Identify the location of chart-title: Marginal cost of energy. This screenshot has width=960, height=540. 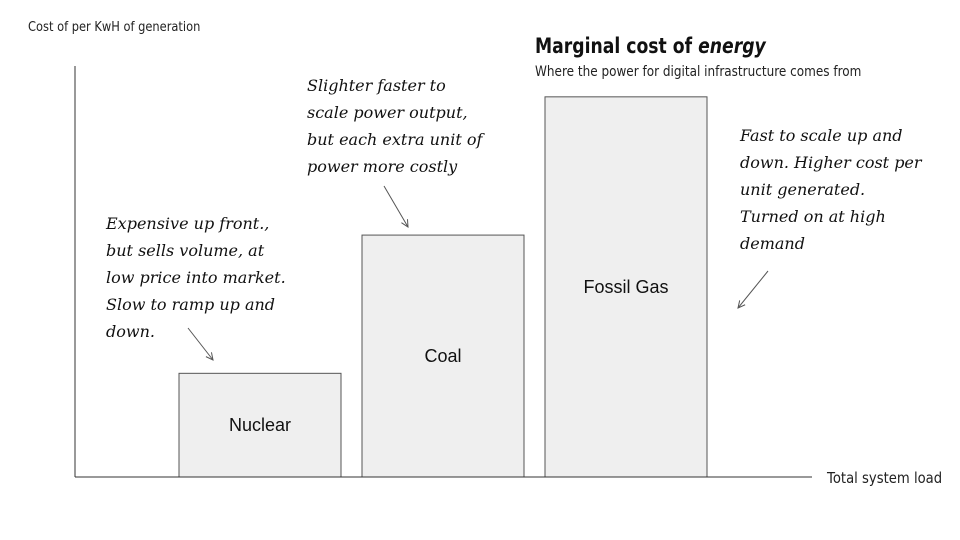
(650, 46).